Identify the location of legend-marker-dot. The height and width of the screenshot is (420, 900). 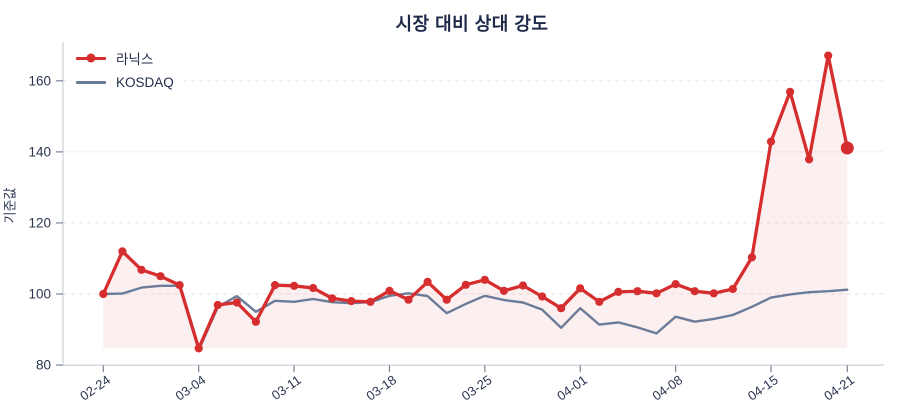
(91, 58).